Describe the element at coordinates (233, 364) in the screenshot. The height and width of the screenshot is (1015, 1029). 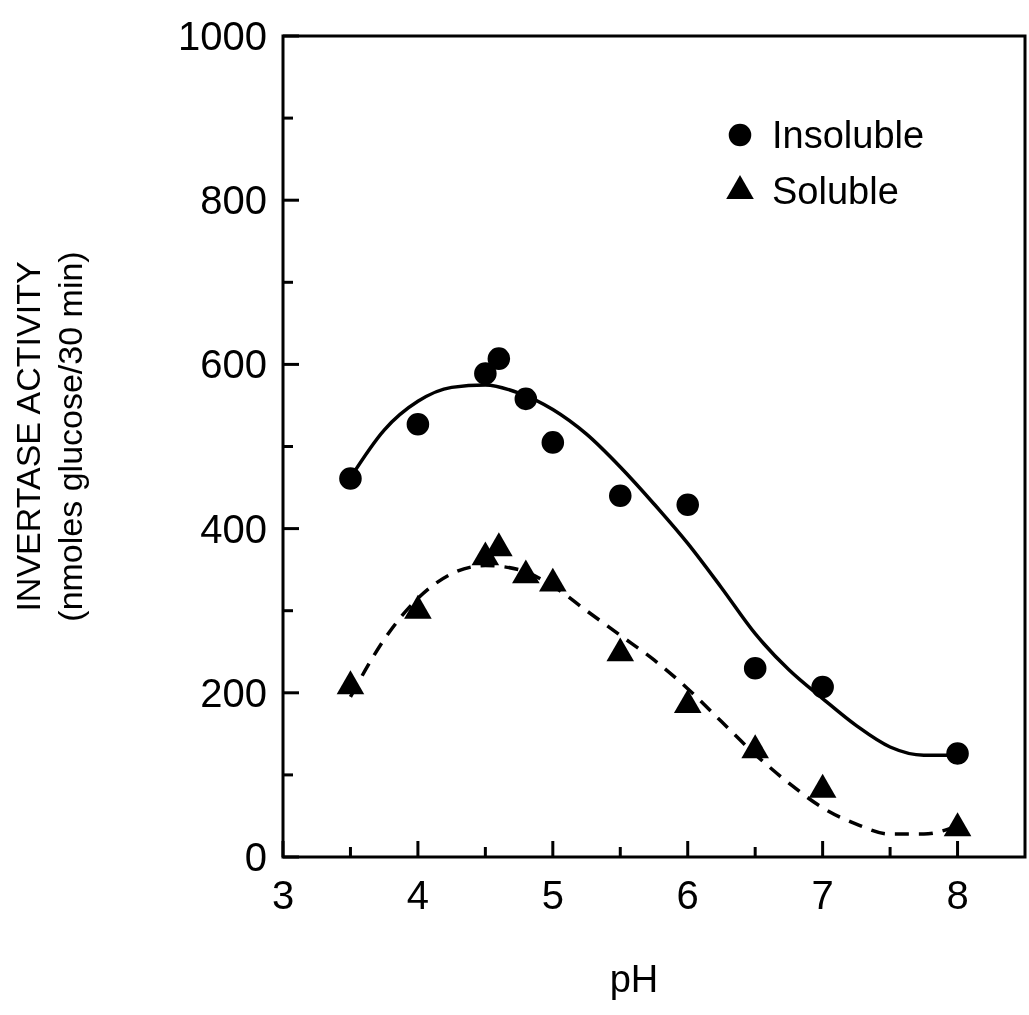
I see `y-tick-label: 600` at that location.